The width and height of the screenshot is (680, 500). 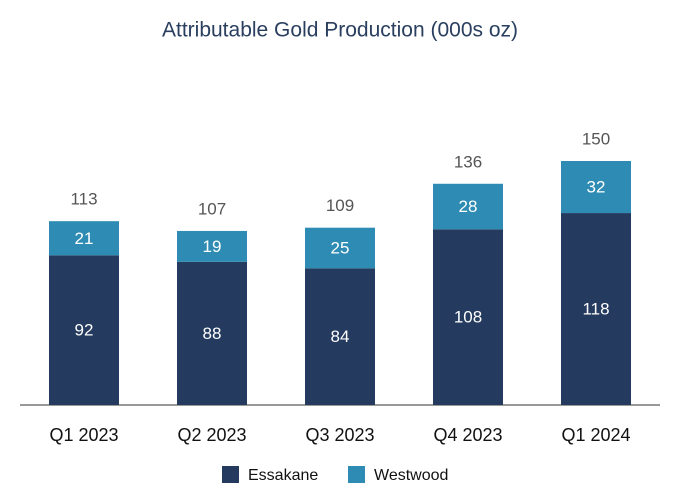 I want to click on value-label: 19, so click(x=212, y=246).